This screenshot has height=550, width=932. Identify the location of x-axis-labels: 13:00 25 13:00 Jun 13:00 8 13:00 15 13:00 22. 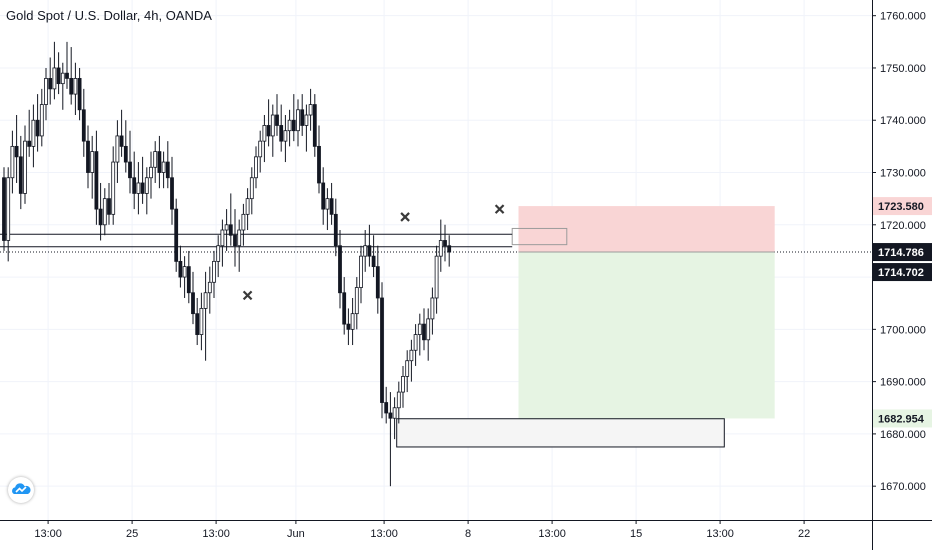
(422, 530).